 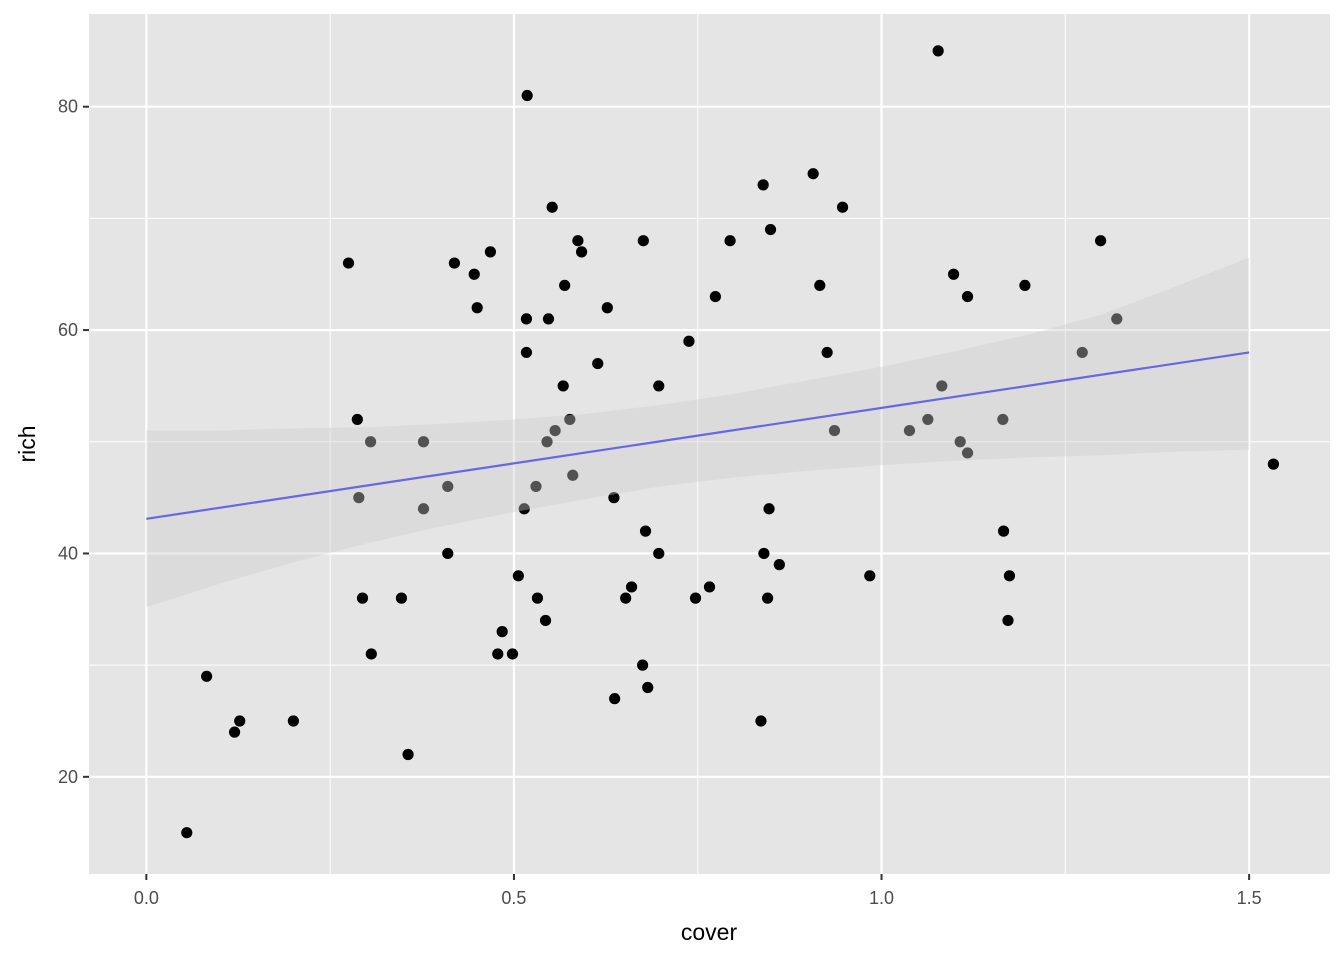 What do you see at coordinates (881, 898) in the screenshot?
I see `x-tick-label: 1.0` at bounding box center [881, 898].